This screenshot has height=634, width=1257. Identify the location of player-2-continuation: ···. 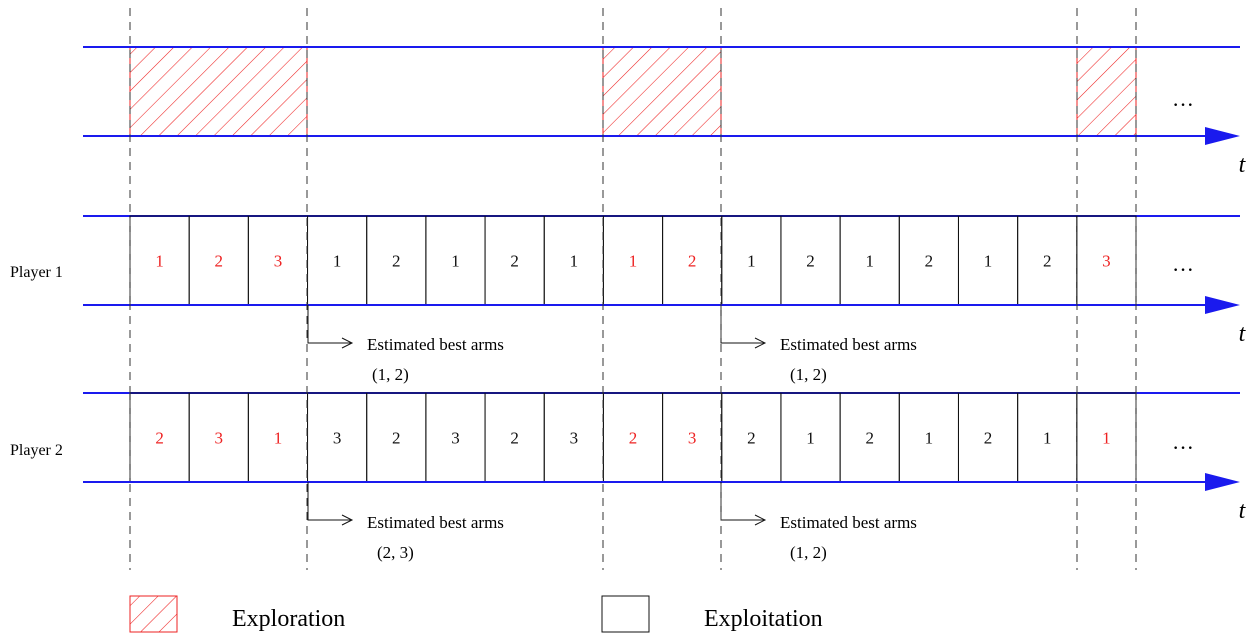
(1183, 447).